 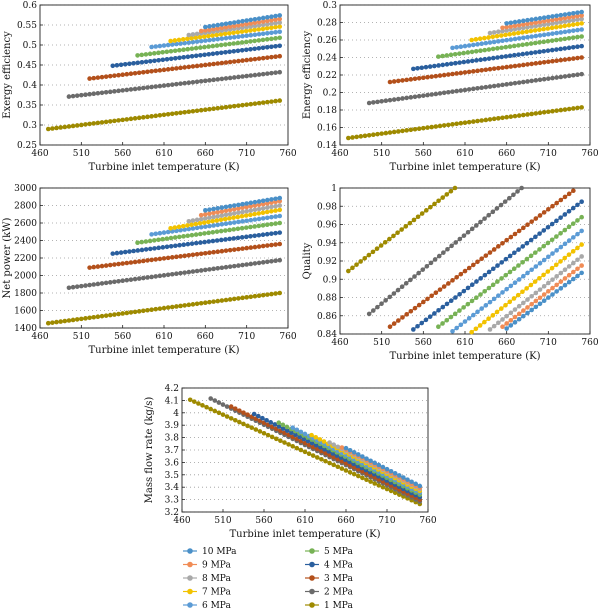 What do you see at coordinates (172, 501) in the screenshot?
I see `y-tick-label: 3.3` at bounding box center [172, 501].